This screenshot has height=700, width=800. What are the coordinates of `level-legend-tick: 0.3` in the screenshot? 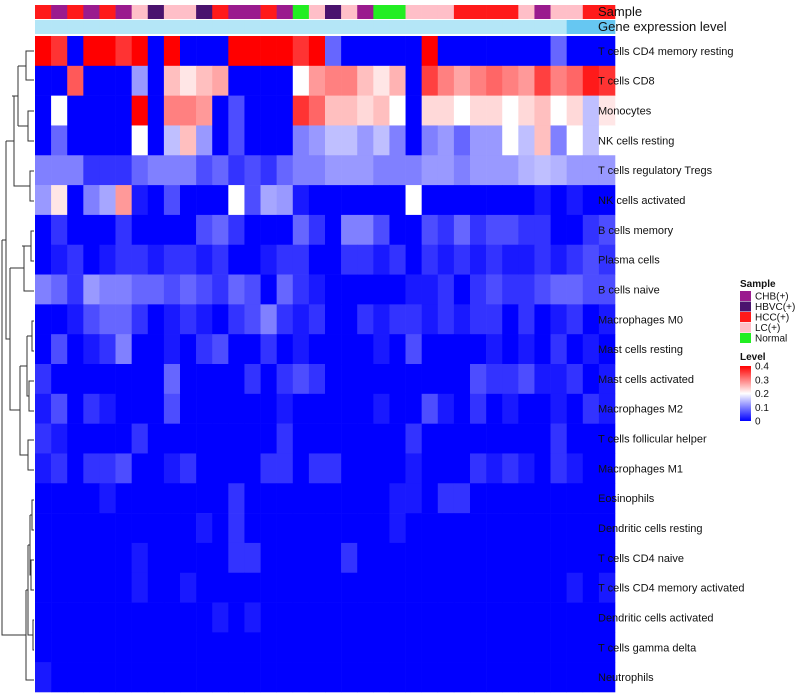 It's located at (762, 380).